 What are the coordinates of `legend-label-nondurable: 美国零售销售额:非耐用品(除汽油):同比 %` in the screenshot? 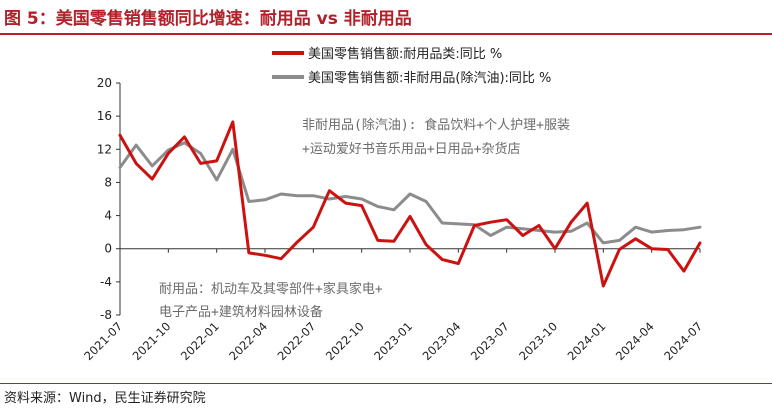 It's located at (429, 78).